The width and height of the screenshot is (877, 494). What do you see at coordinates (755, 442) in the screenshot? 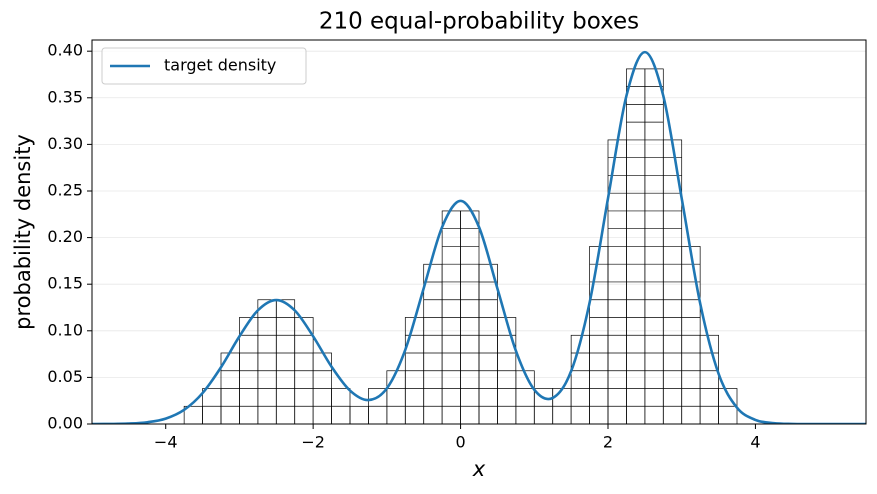
I see `x-tick-label: 4` at bounding box center [755, 442].